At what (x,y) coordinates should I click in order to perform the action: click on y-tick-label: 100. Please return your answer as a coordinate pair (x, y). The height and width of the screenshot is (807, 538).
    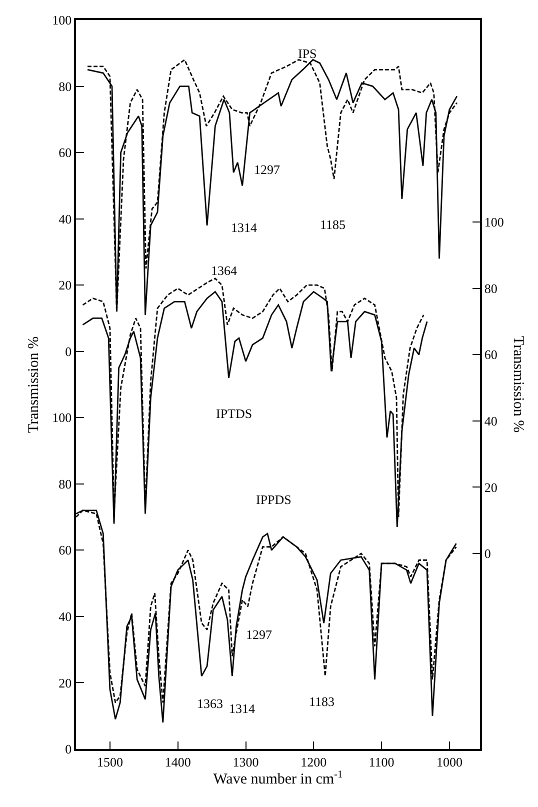
    Looking at the image, I should click on (62, 20).